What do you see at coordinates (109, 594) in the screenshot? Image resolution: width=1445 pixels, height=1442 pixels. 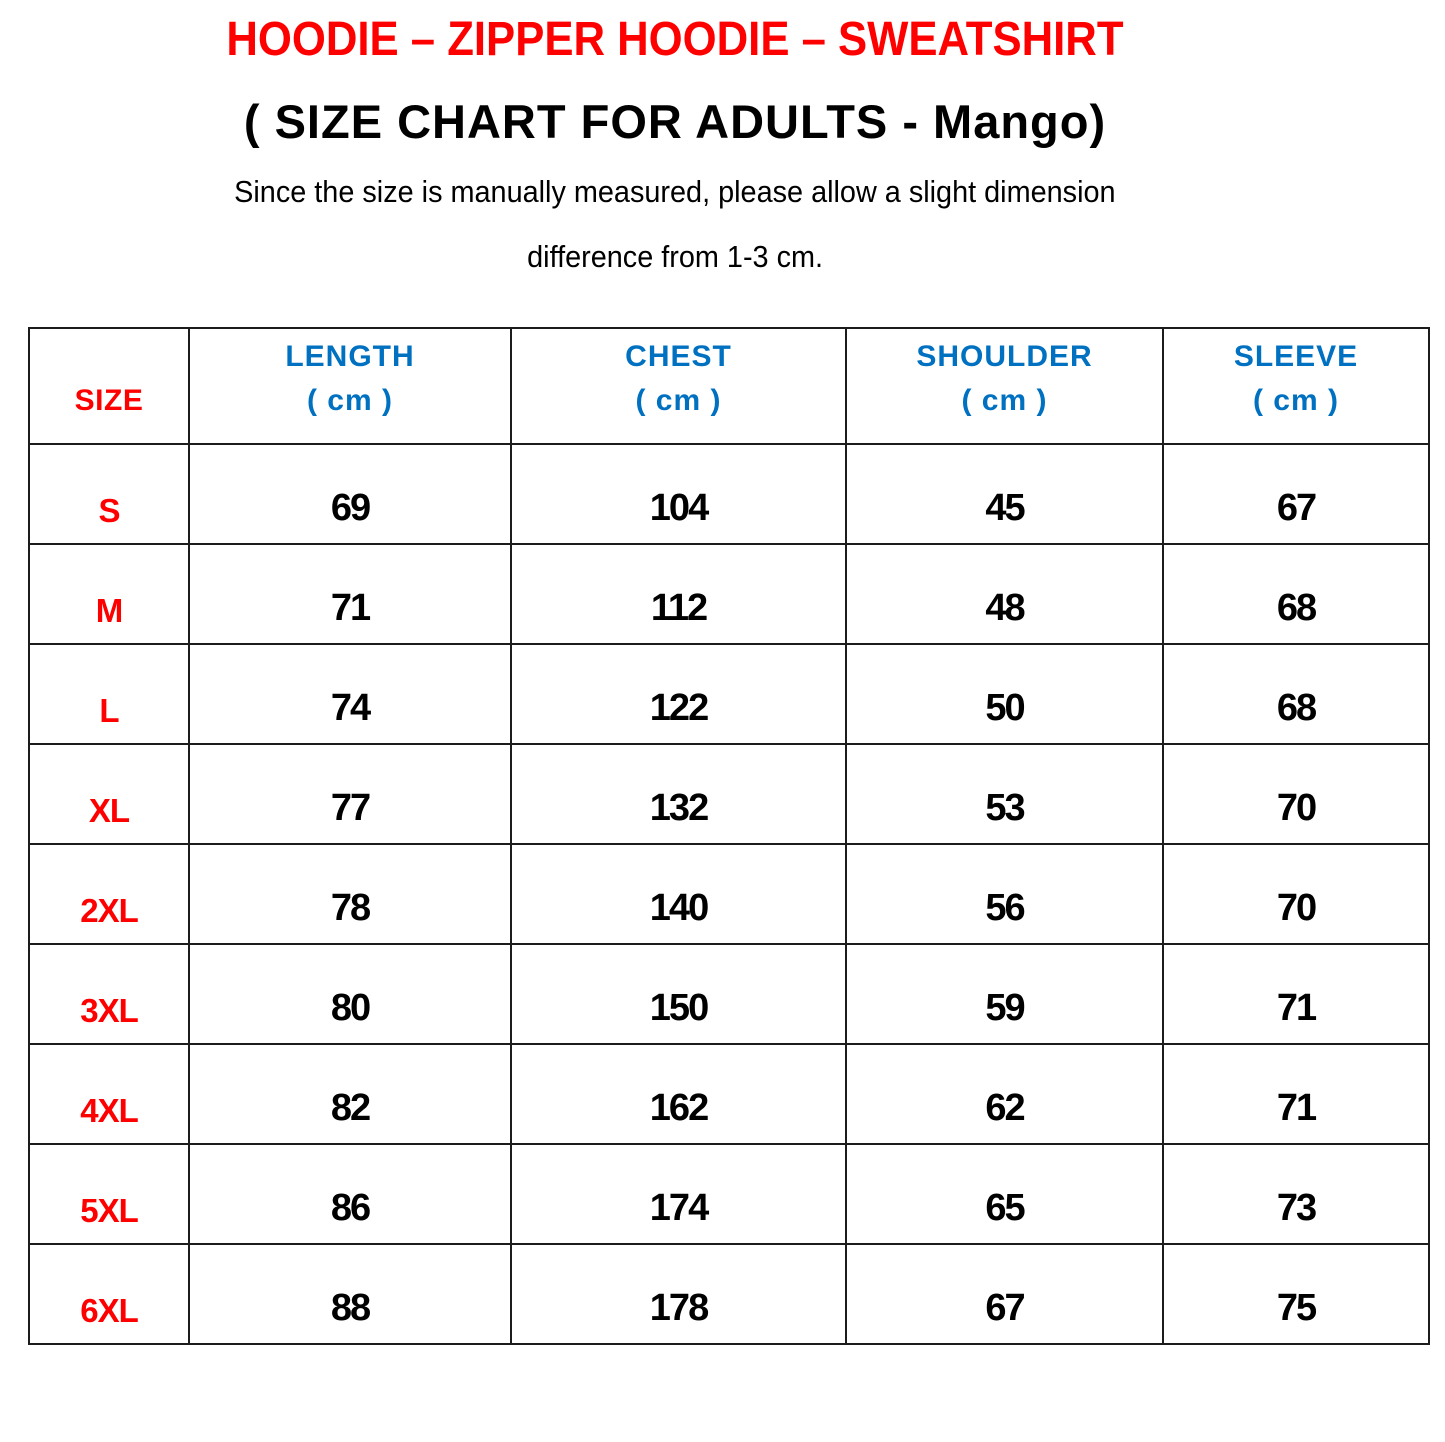 I see `size-label-cell: M` at bounding box center [109, 594].